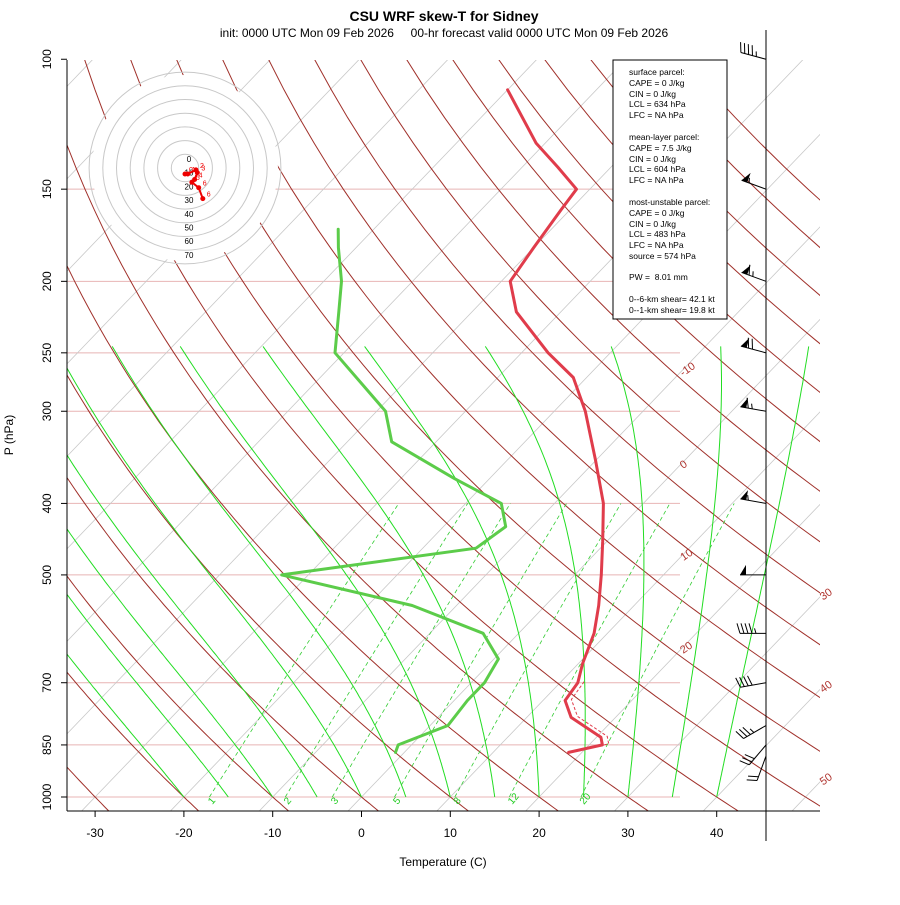 The height and width of the screenshot is (905, 900). What do you see at coordinates (47, 575) in the screenshot?
I see `y-tick-label: 500` at bounding box center [47, 575].